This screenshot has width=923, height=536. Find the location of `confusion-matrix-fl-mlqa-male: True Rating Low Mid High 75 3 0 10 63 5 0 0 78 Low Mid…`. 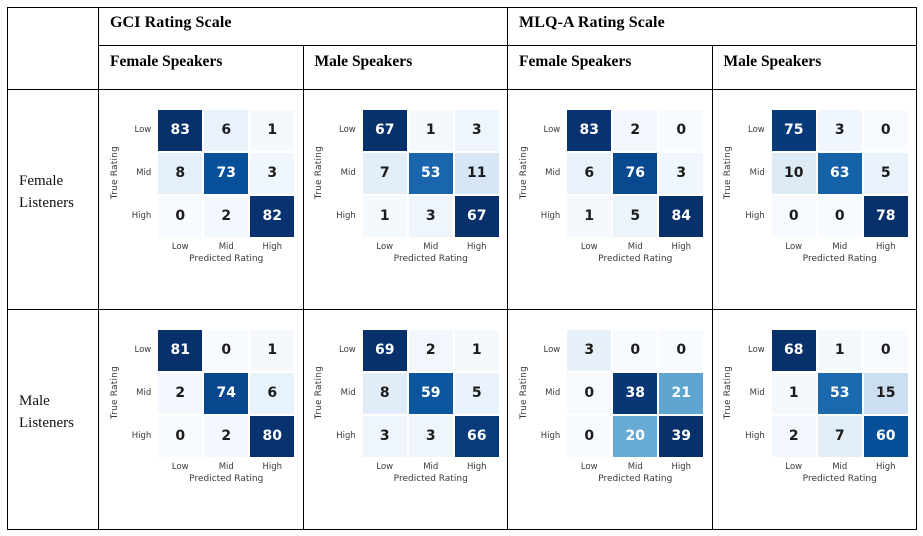

confusion-matrix-fl-mlqa-male: True Rating Low Mid High 75 3 0 10 63 5 0 0 78 Low Mid… is located at coordinates (814, 186).